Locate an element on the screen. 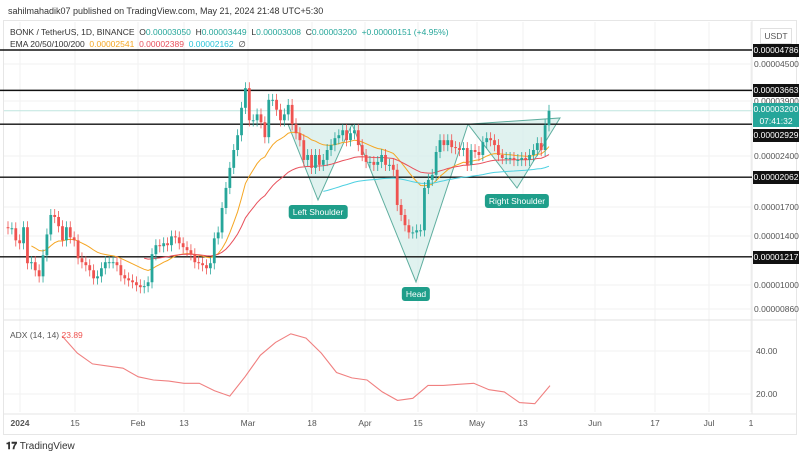  time-tick: 18 is located at coordinates (312, 423).